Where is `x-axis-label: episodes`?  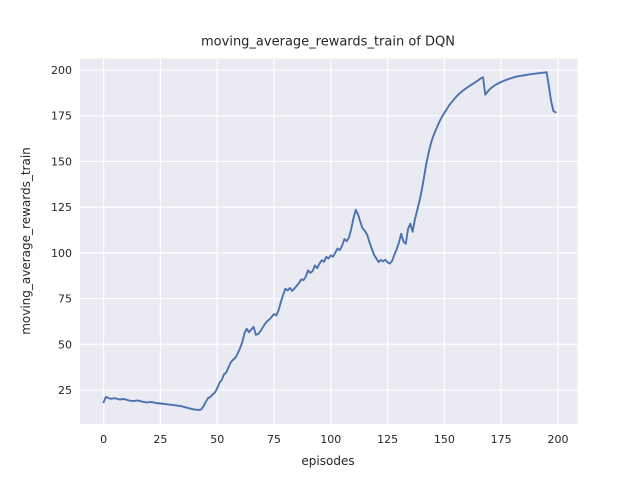
x-axis-label: episodes is located at coordinates (328, 461).